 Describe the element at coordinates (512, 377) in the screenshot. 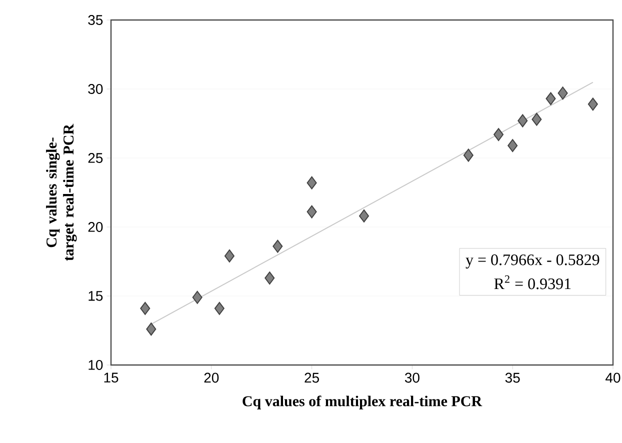

I see `x-tick-label: 35` at that location.